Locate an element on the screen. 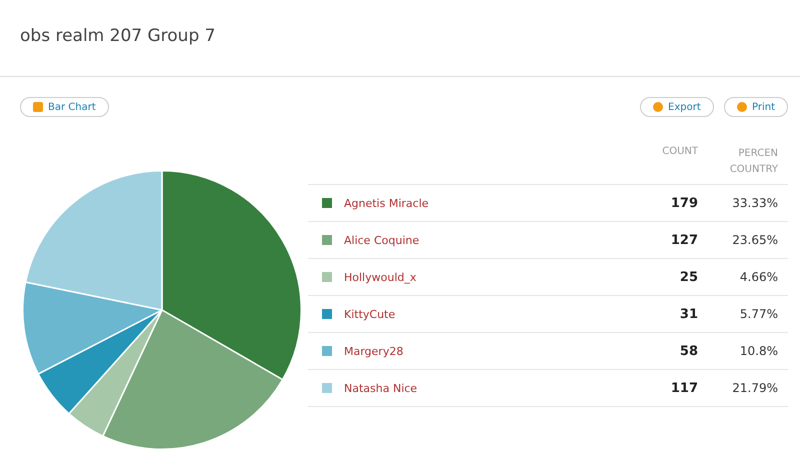  data-label: 5.77% is located at coordinates (758, 314).